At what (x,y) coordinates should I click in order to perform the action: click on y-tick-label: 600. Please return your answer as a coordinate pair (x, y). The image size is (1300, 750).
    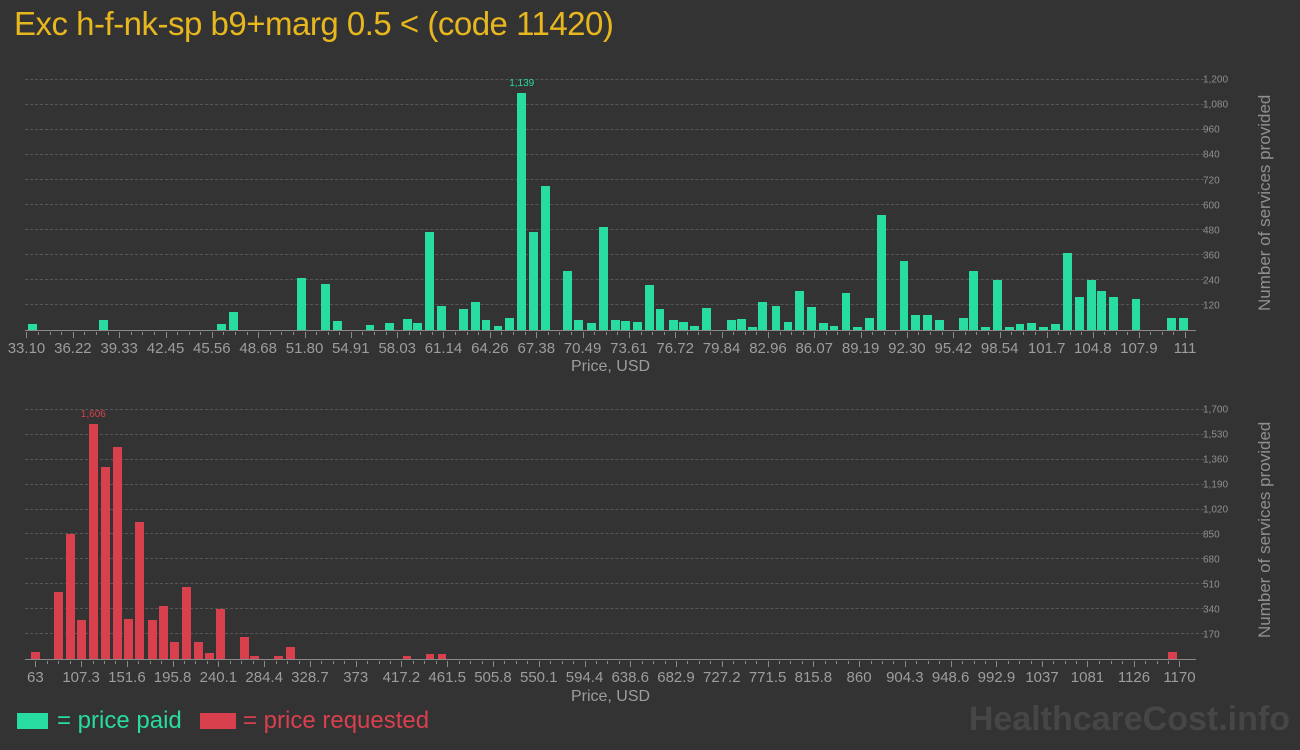
    Looking at the image, I should click on (1211, 206).